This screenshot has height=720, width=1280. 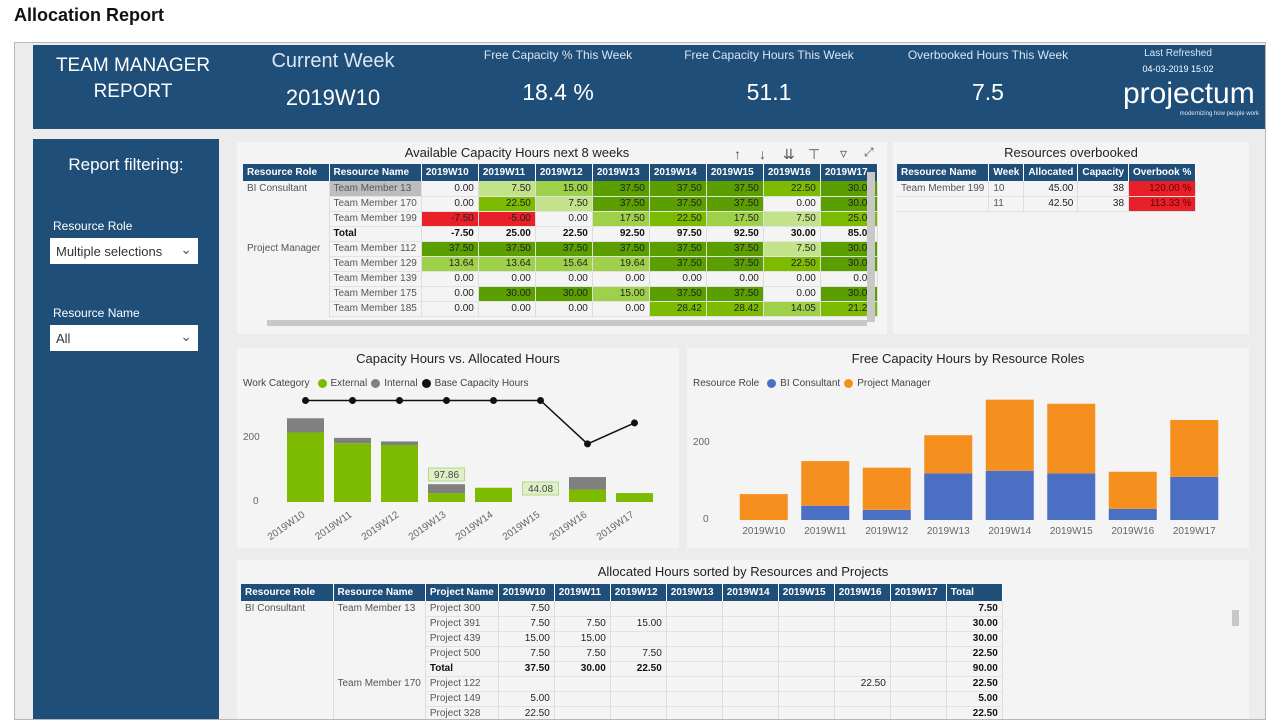 I want to click on drill-up-icon: ↑, so click(x=737, y=154).